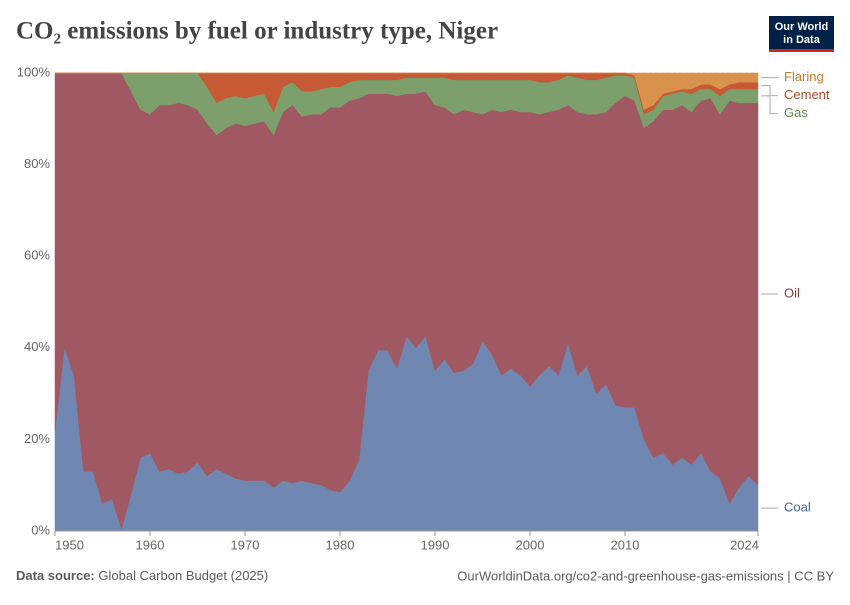  What do you see at coordinates (34, 71) in the screenshot?
I see `y-tick-label: 100%` at bounding box center [34, 71].